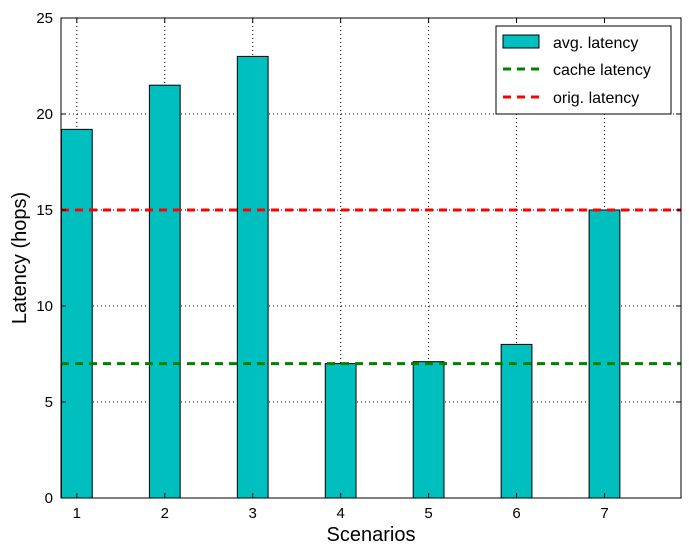  What do you see at coordinates (77, 513) in the screenshot?
I see `x-tick-label: 1` at bounding box center [77, 513].